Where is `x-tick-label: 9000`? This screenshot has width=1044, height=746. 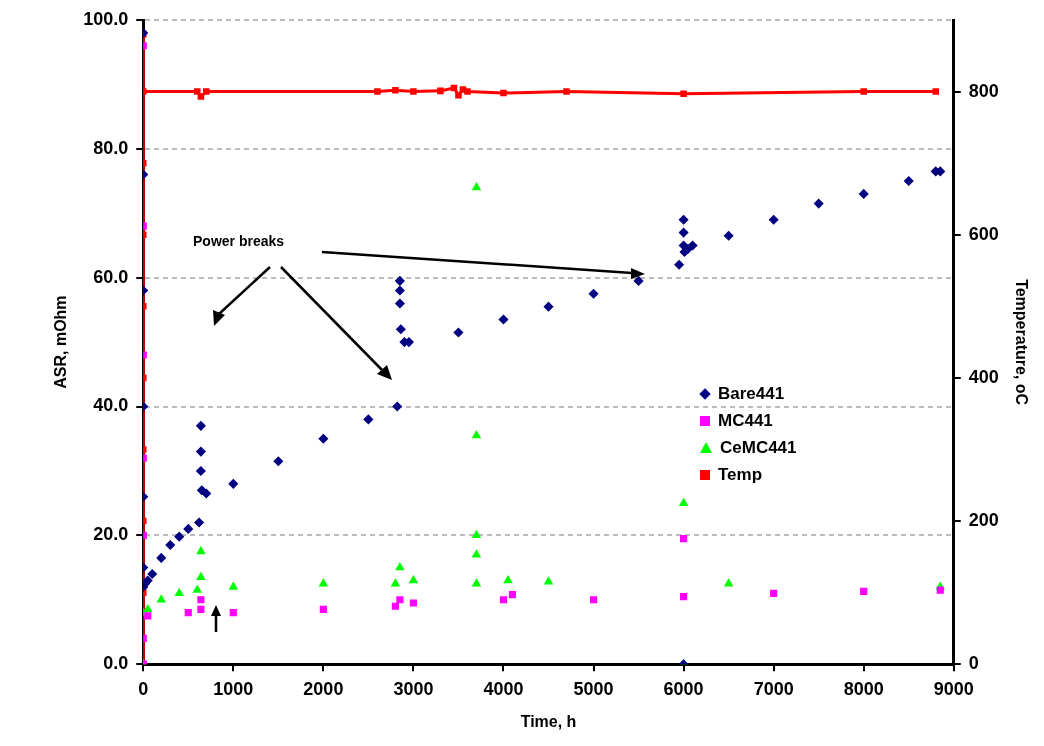
x-tick-label: 9000 is located at coordinates (953, 688).